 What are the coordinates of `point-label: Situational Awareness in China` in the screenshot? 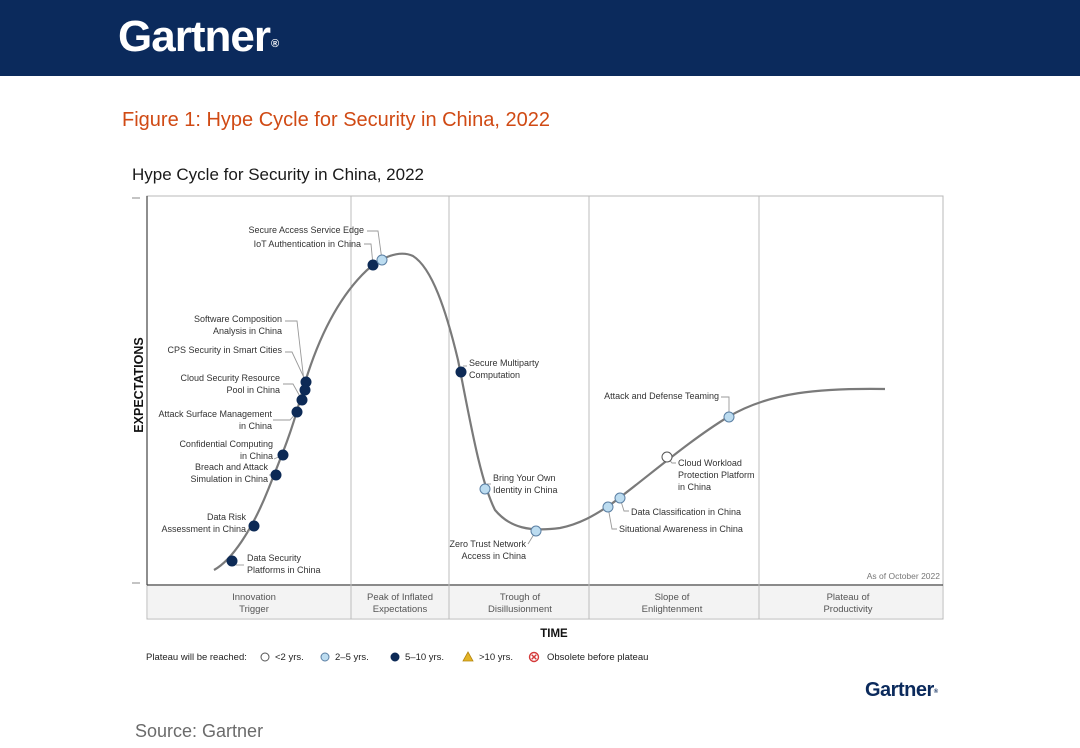 It's located at (681, 529).